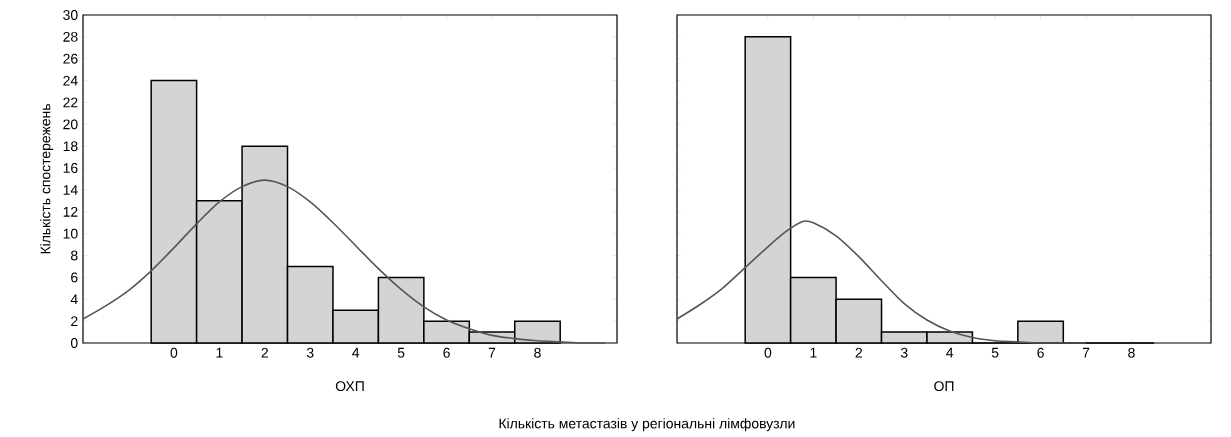  What do you see at coordinates (70, 58) in the screenshot?
I see `y-tick-label: 26` at bounding box center [70, 58].